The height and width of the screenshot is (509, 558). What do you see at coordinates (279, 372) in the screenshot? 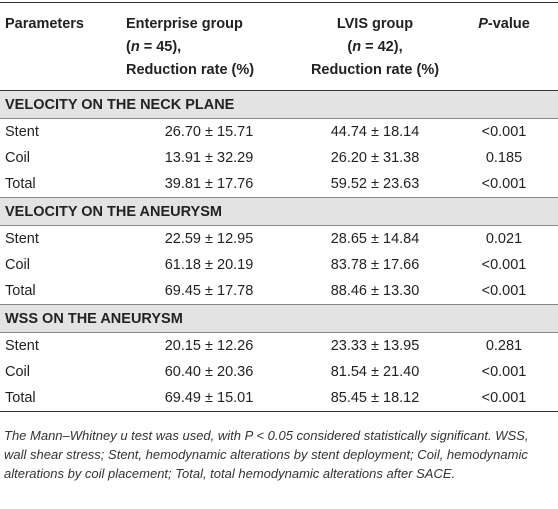
I see `data-row: Coil 60.40 ± 20.36 81.54 ± 21.40 <0.001` at bounding box center [279, 372].